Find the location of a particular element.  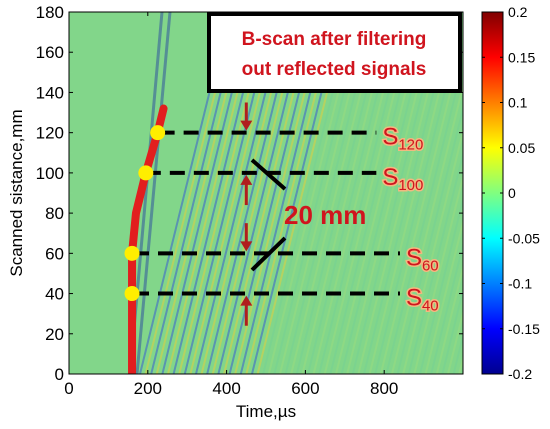

colorbar-tick-label: -0.05 is located at coordinates (524, 238).